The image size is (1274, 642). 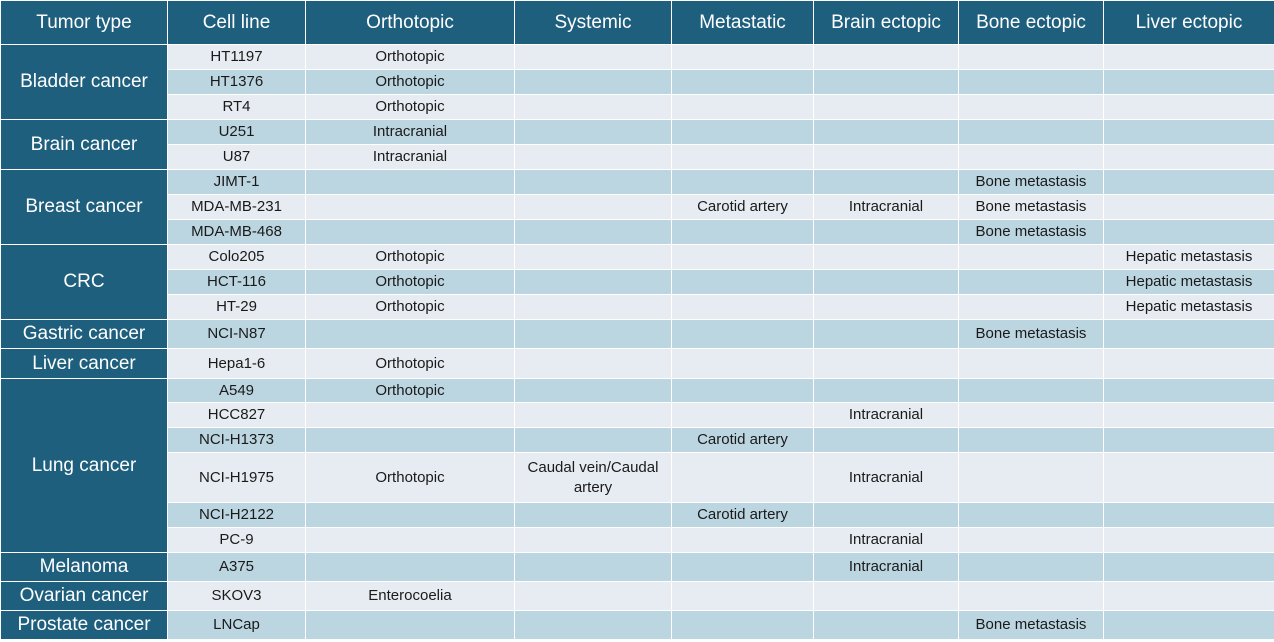 What do you see at coordinates (1188, 22) in the screenshot?
I see `header-liver-ectopic: Liver ectopic` at bounding box center [1188, 22].